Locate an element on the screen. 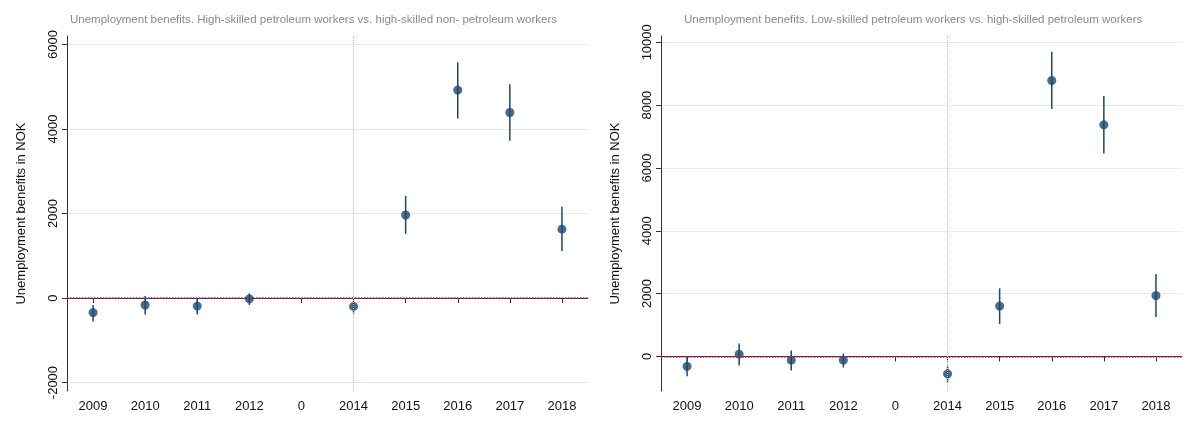 Image resolution: width=1189 pixels, height=439 pixels. y-tick-label: -2000 is located at coordinates (52, 382).